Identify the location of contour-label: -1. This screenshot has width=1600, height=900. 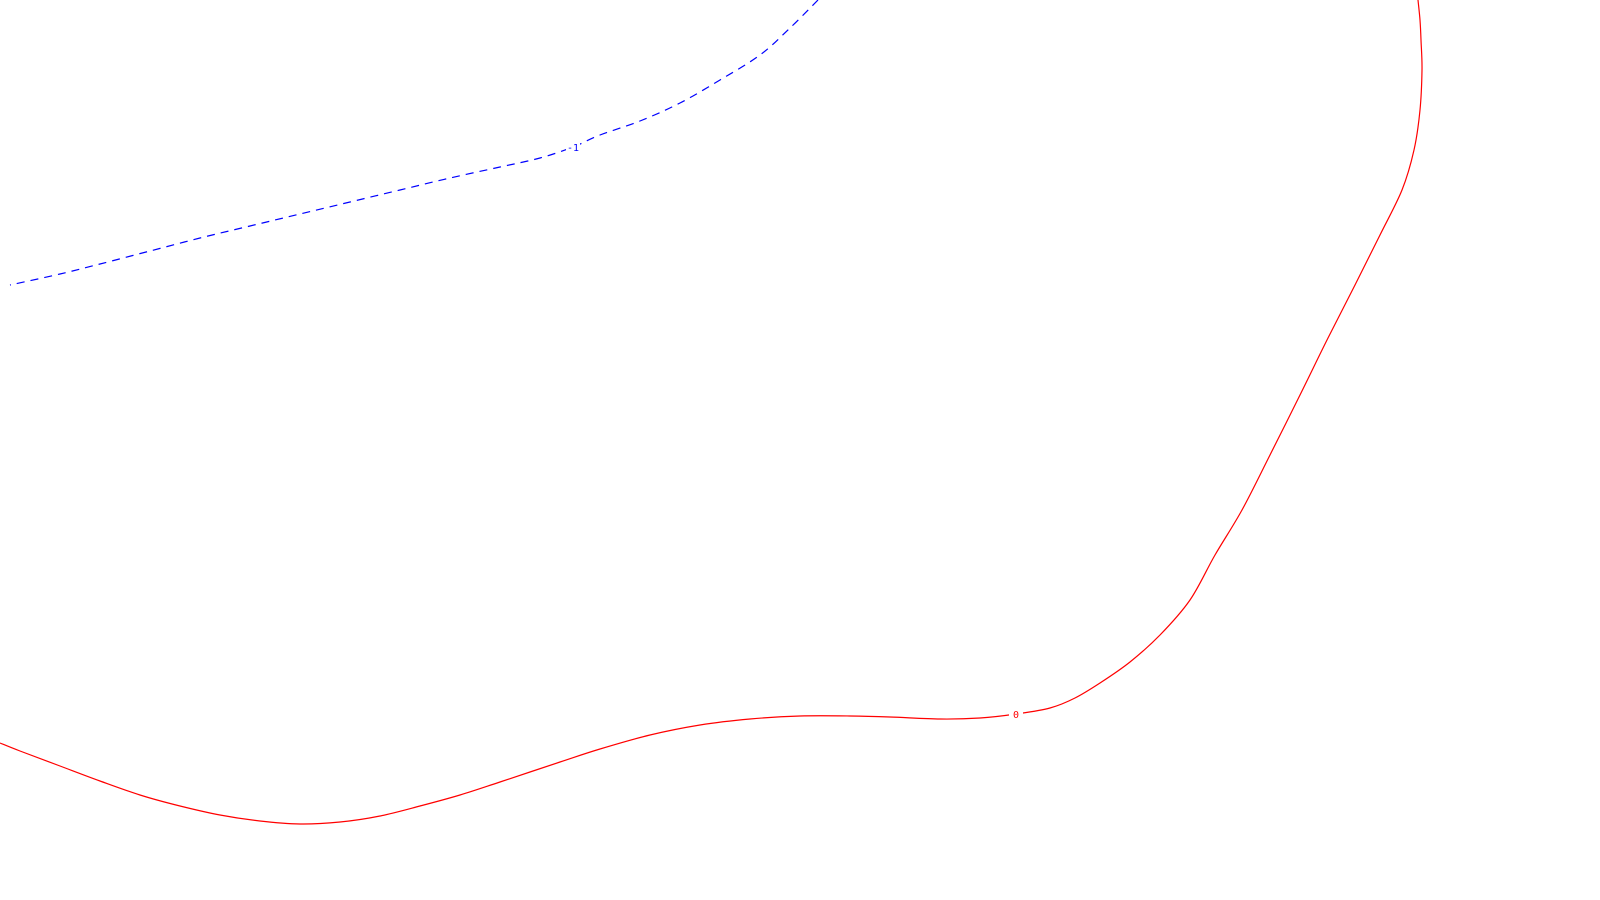
(573, 148).